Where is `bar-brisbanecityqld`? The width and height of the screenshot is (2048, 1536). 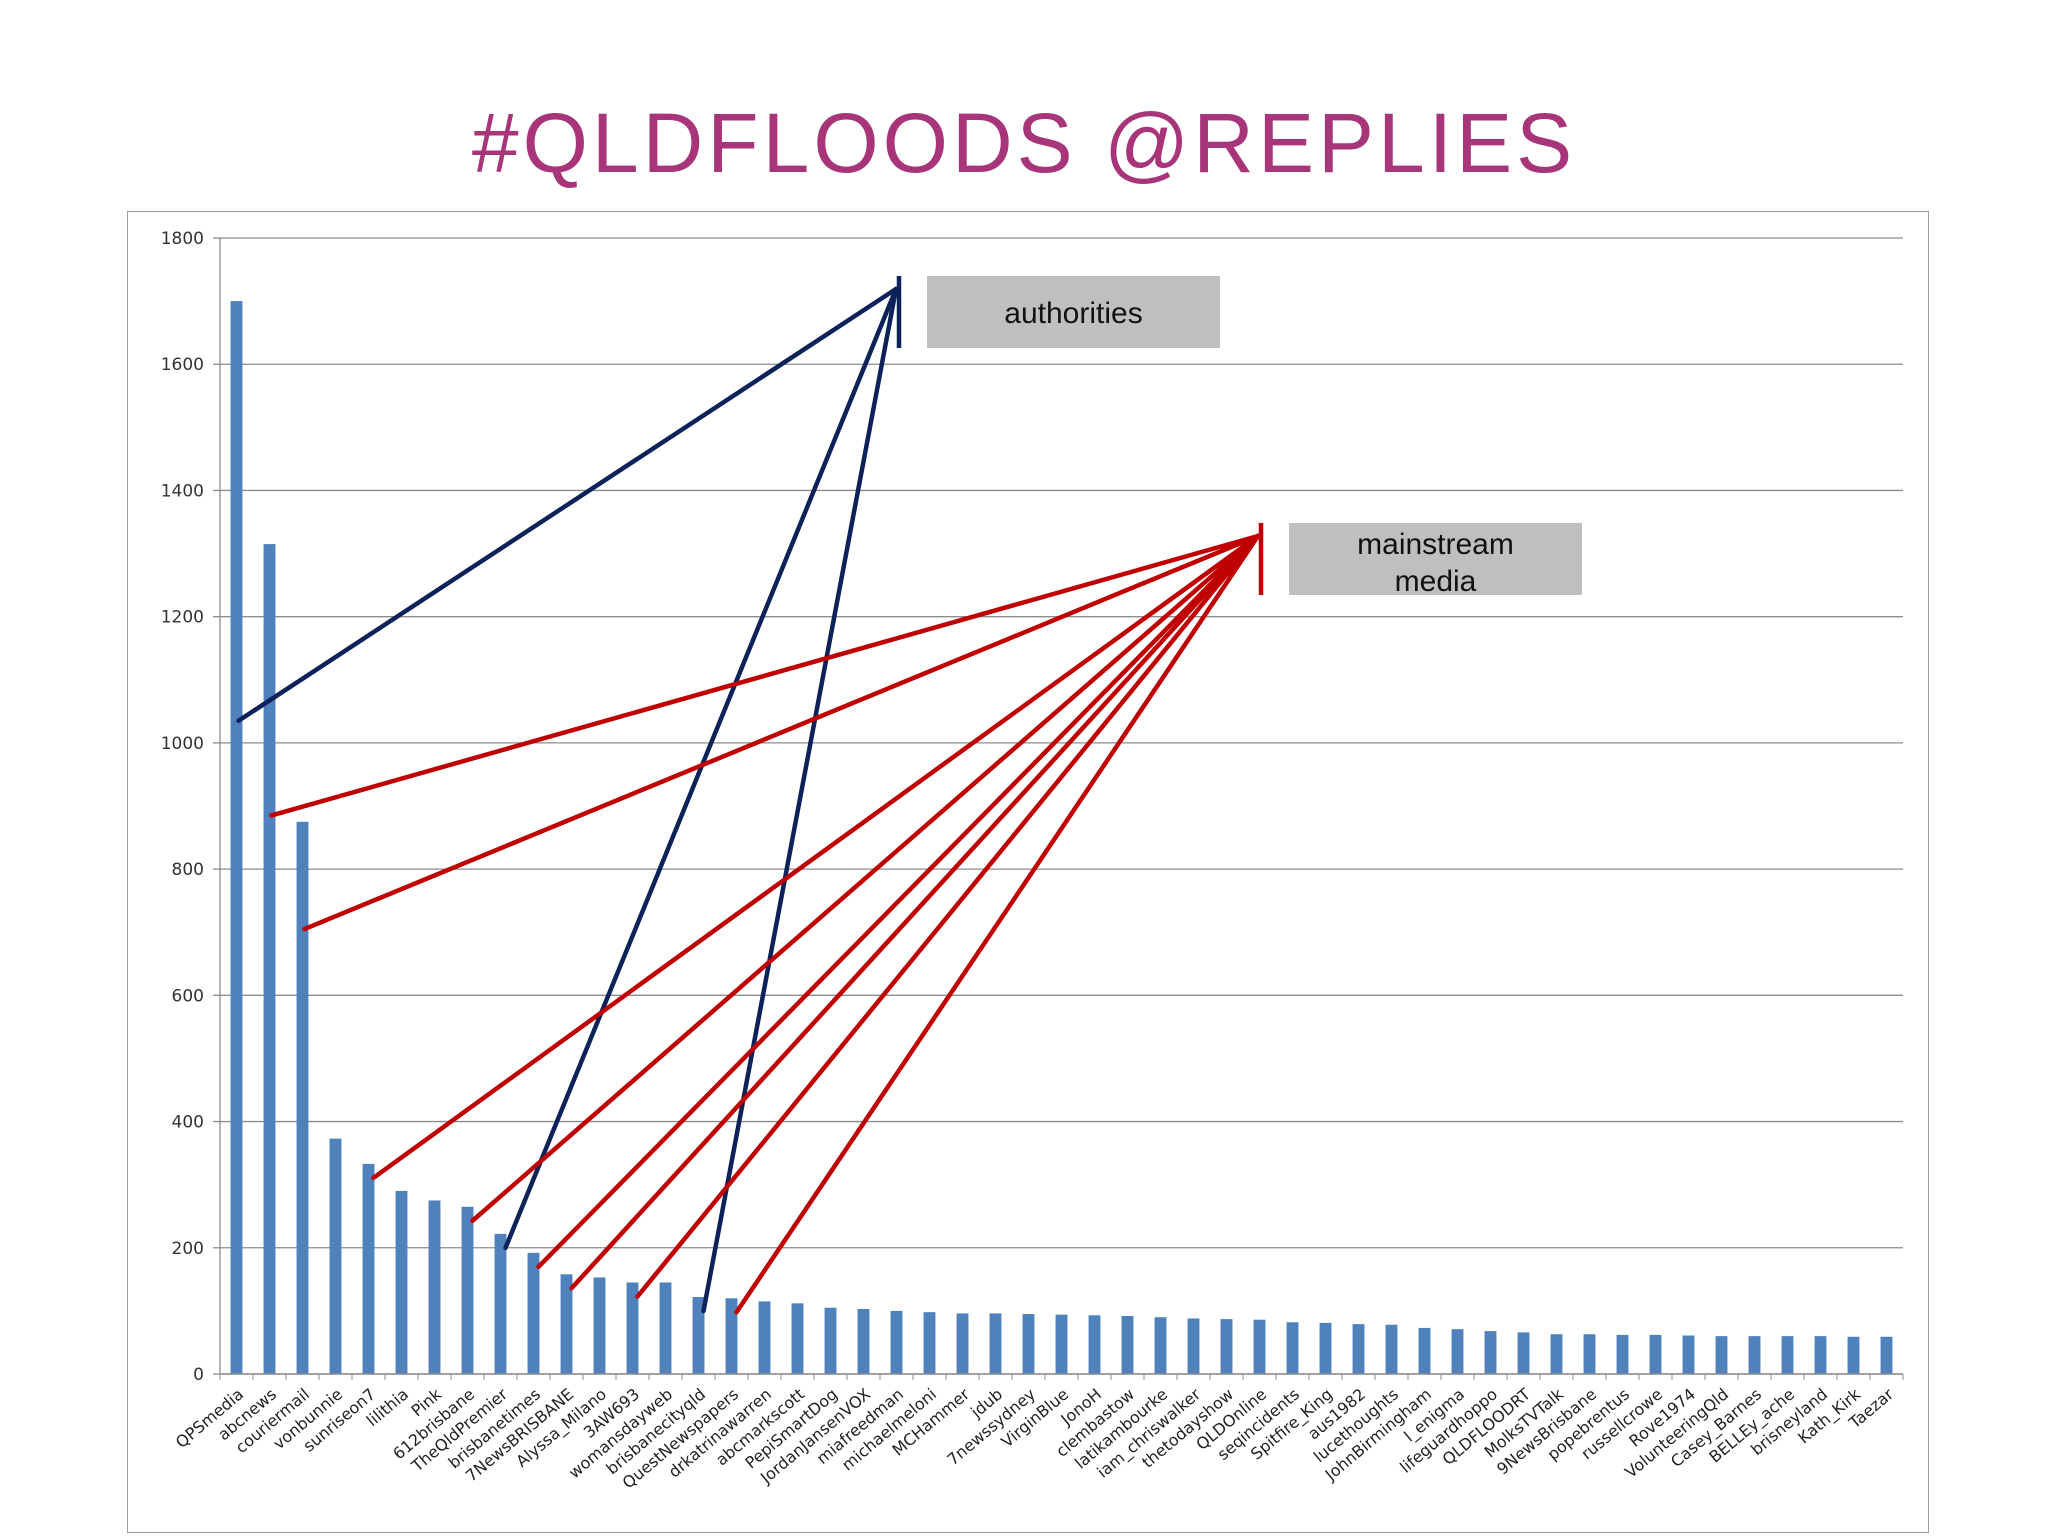
bar-brisbanecityqld is located at coordinates (698, 1335).